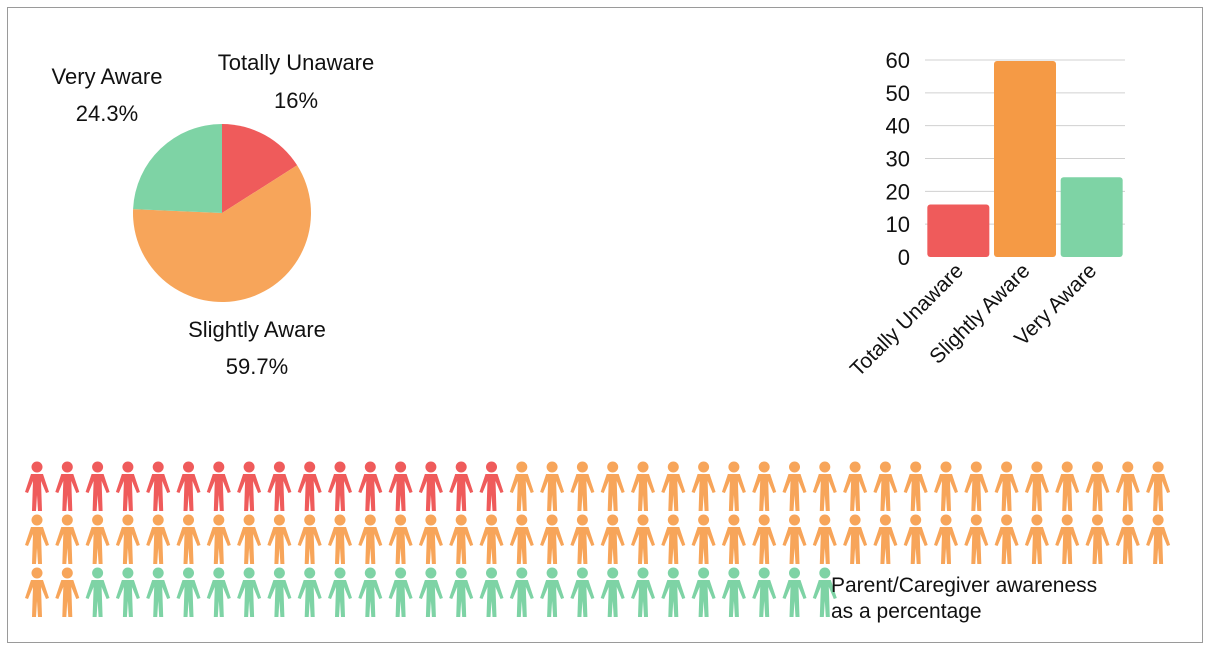 The image size is (1210, 650). Describe the element at coordinates (1091, 217) in the screenshot. I see `bar-very-aware` at that location.